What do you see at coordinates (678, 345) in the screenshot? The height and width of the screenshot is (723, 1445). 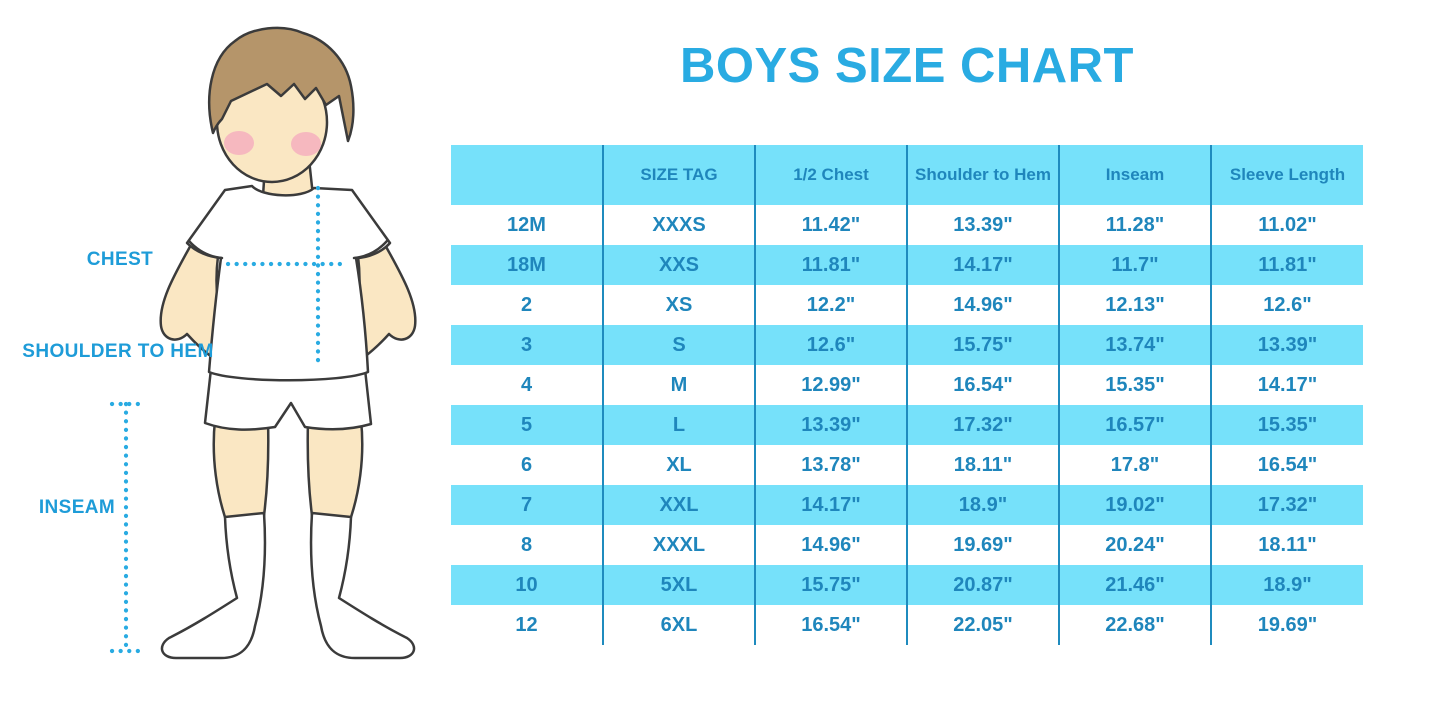 I see `table-cell: S` at bounding box center [678, 345].